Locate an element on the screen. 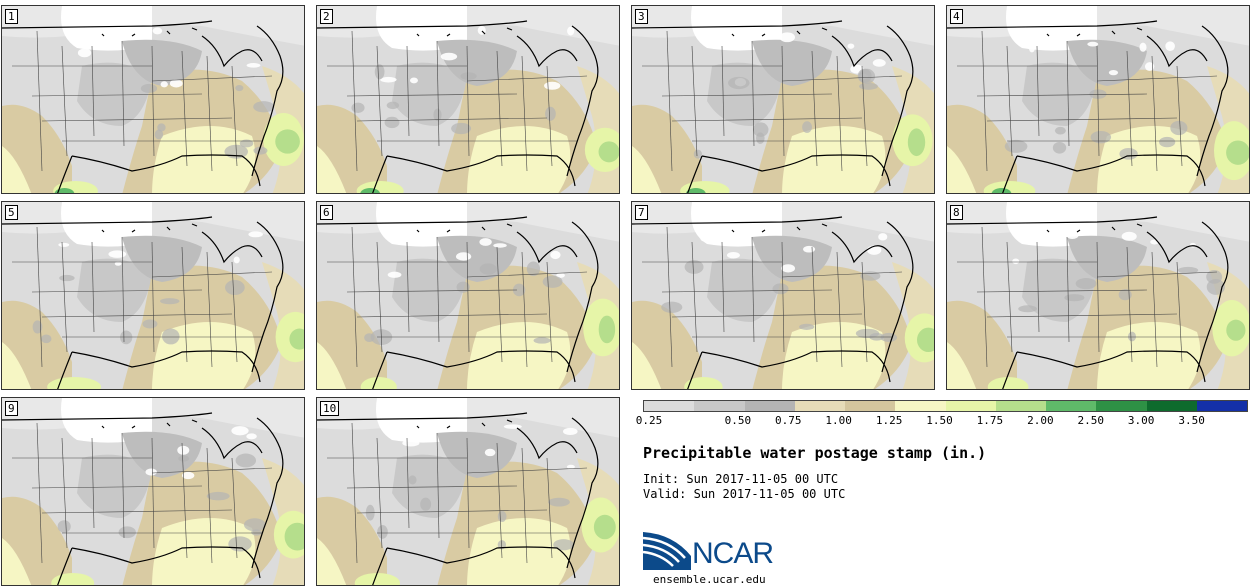 The width and height of the screenshot is (1260, 588). member-number: 6 is located at coordinates (326, 212).